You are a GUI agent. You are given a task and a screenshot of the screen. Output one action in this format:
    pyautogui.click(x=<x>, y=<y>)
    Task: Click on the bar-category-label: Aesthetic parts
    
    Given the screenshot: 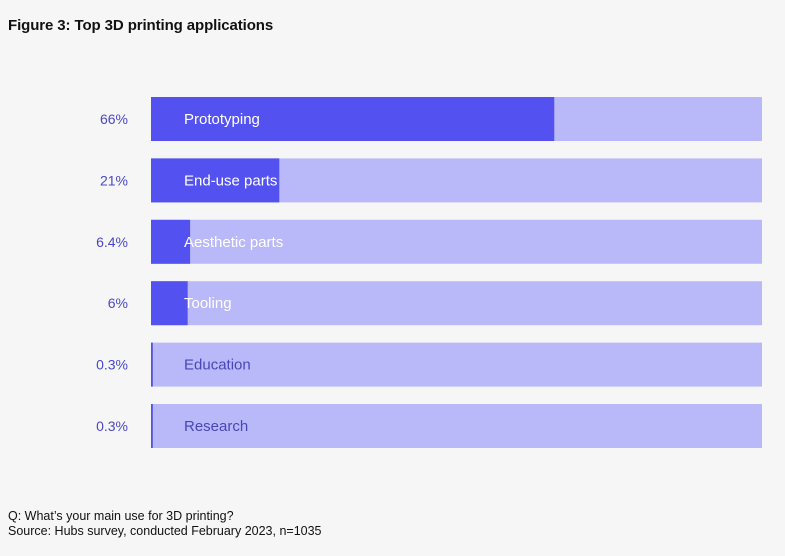 What is the action you would take?
    pyautogui.click(x=233, y=242)
    